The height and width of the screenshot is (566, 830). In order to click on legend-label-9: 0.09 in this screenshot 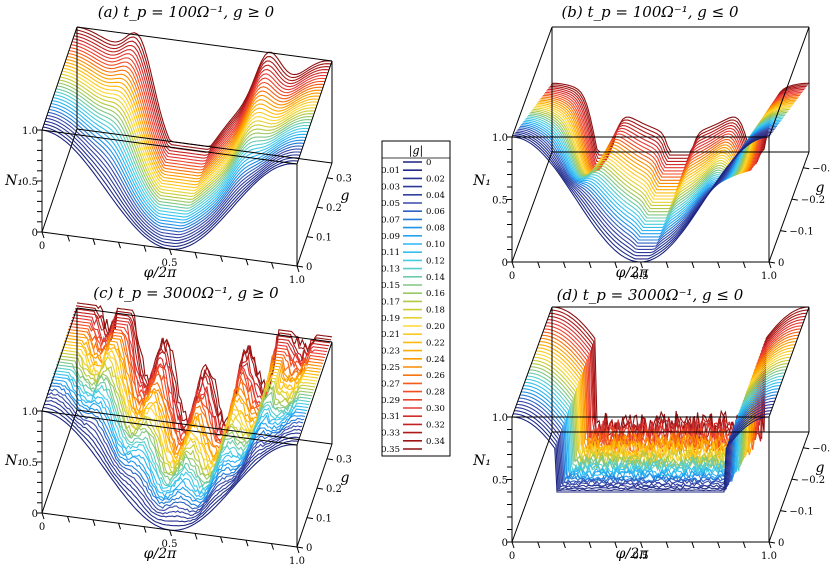, I will do `click(390, 237)`.